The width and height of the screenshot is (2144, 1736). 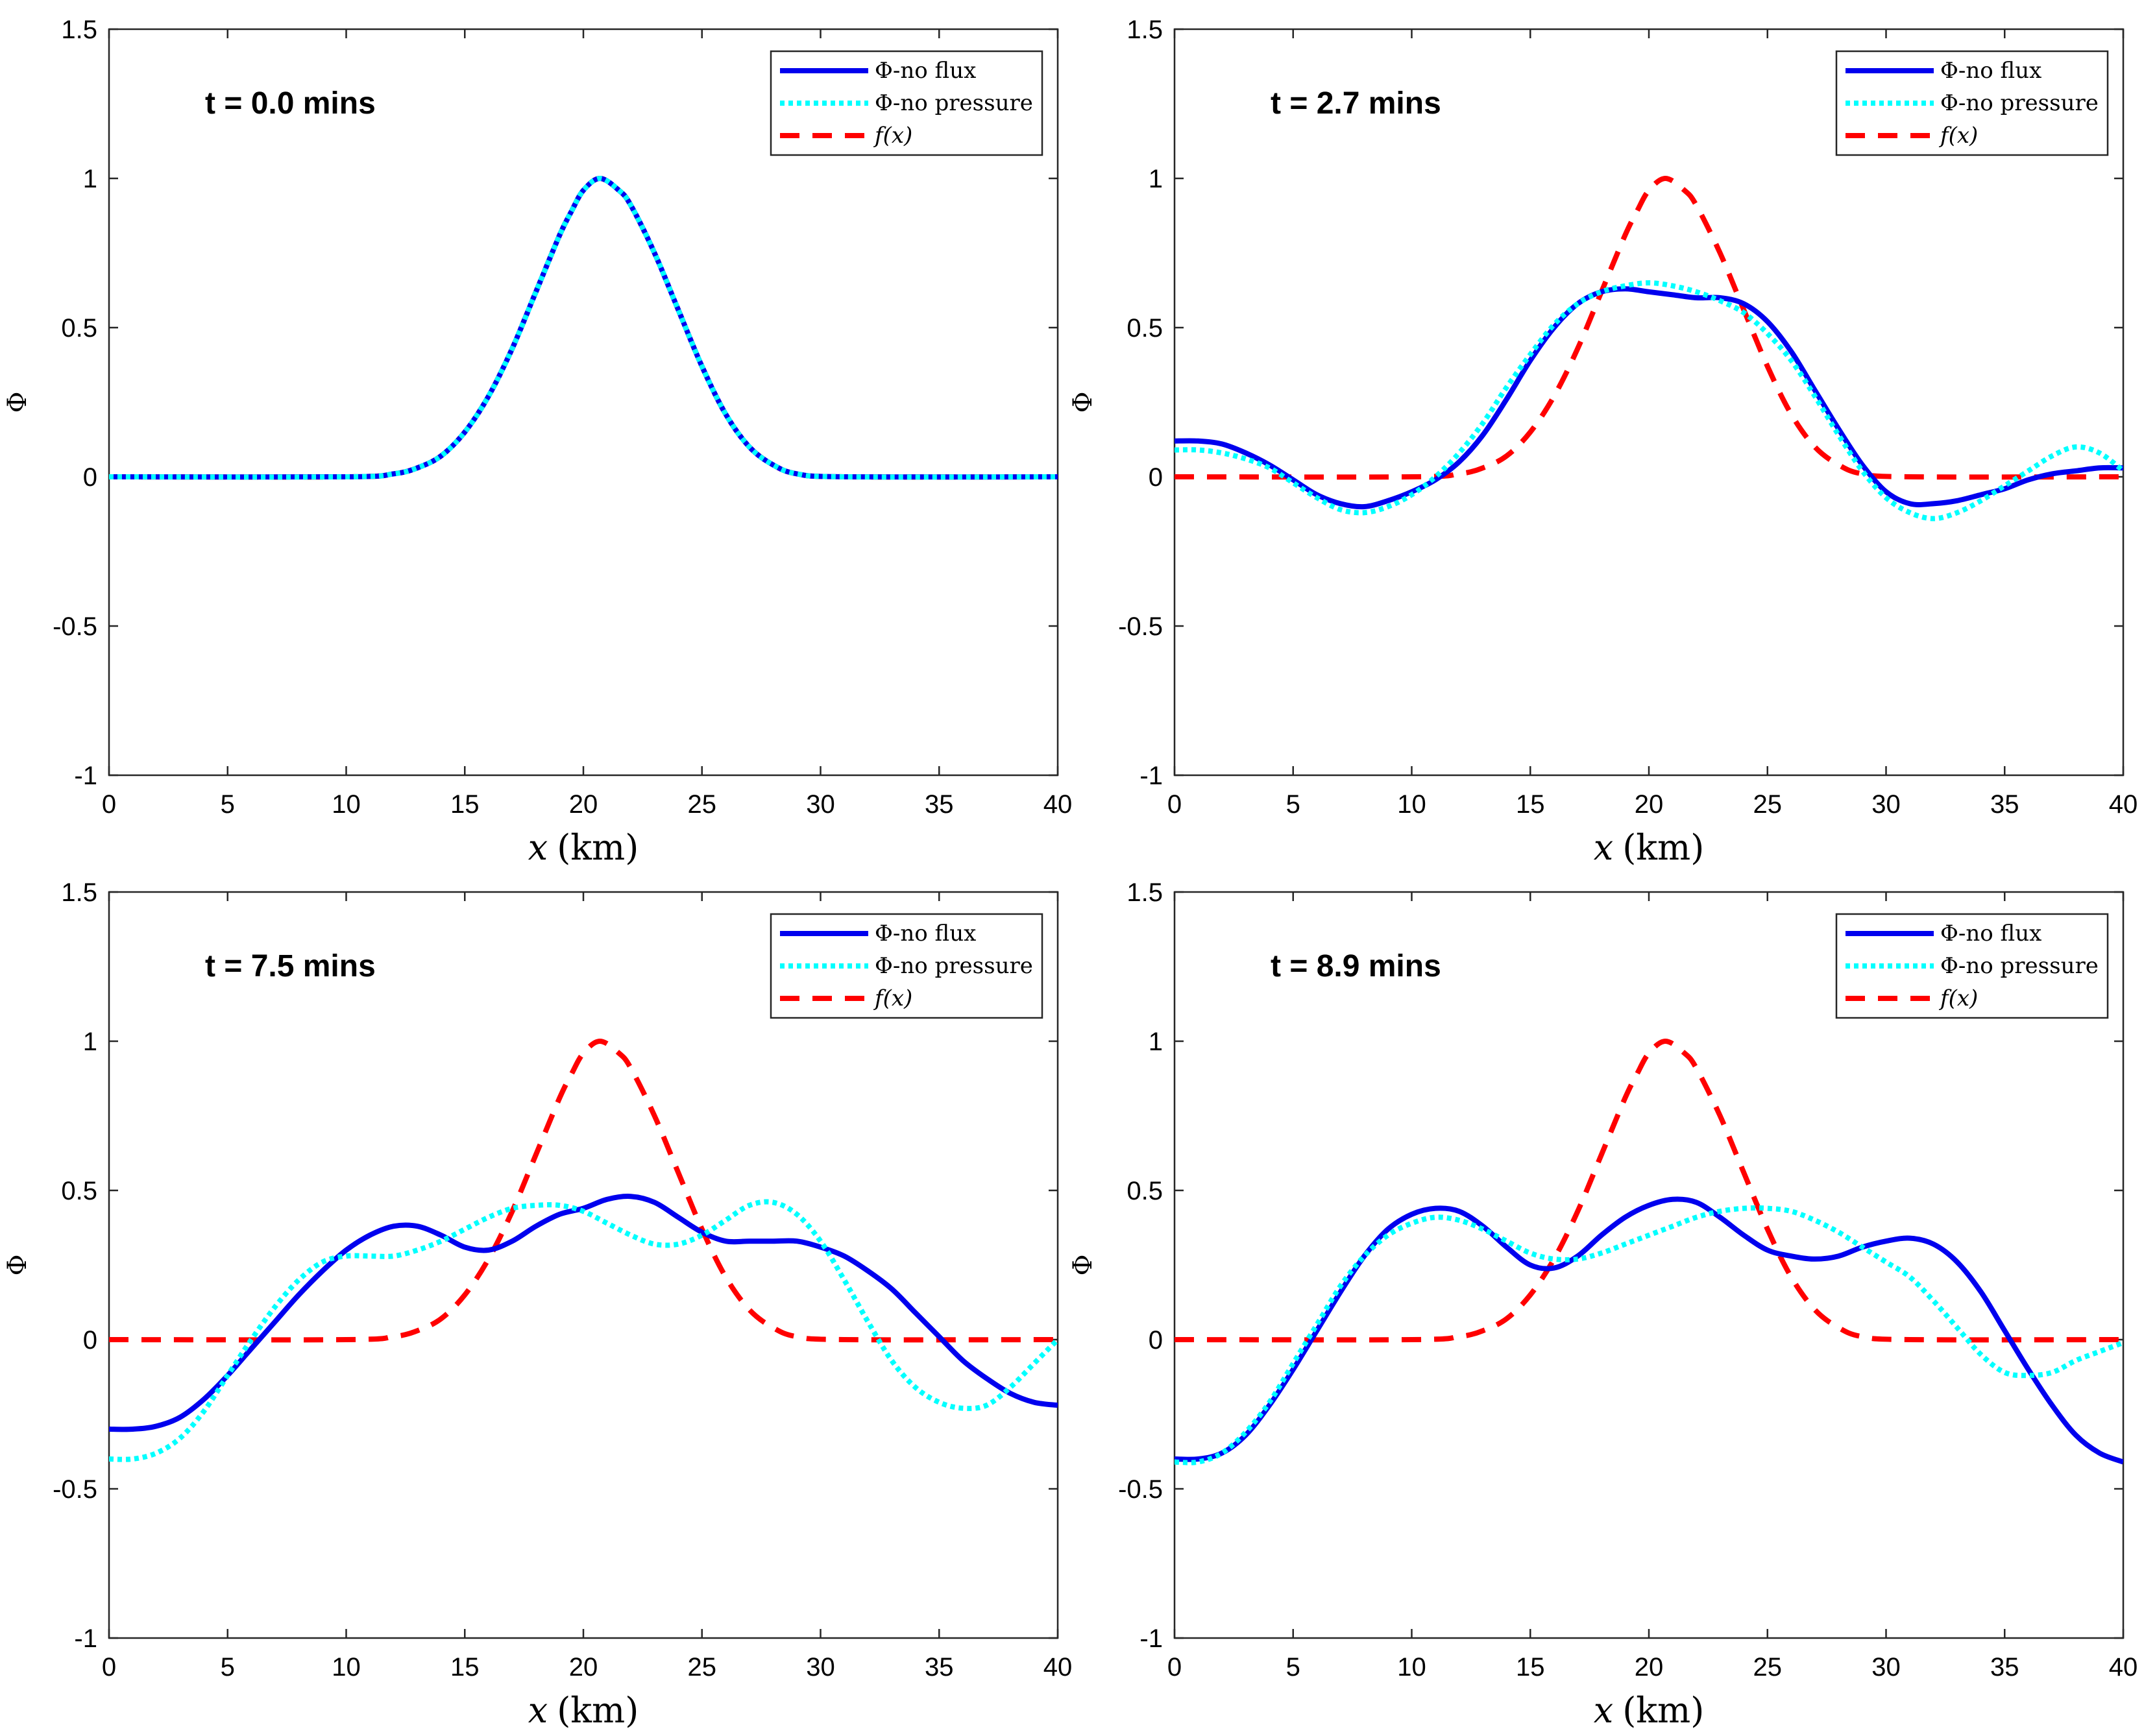 What do you see at coordinates (1356, 966) in the screenshot?
I see `time-annotation: t = 8.9 mins` at bounding box center [1356, 966].